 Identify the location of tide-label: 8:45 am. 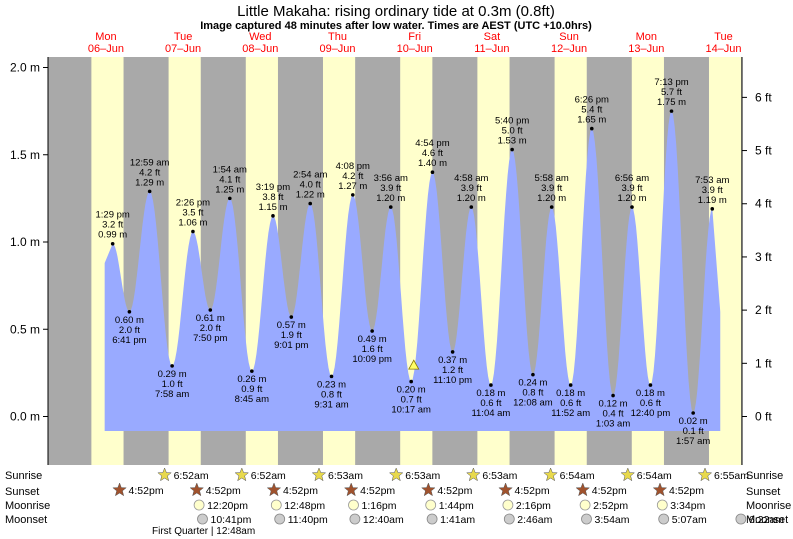
(252, 399).